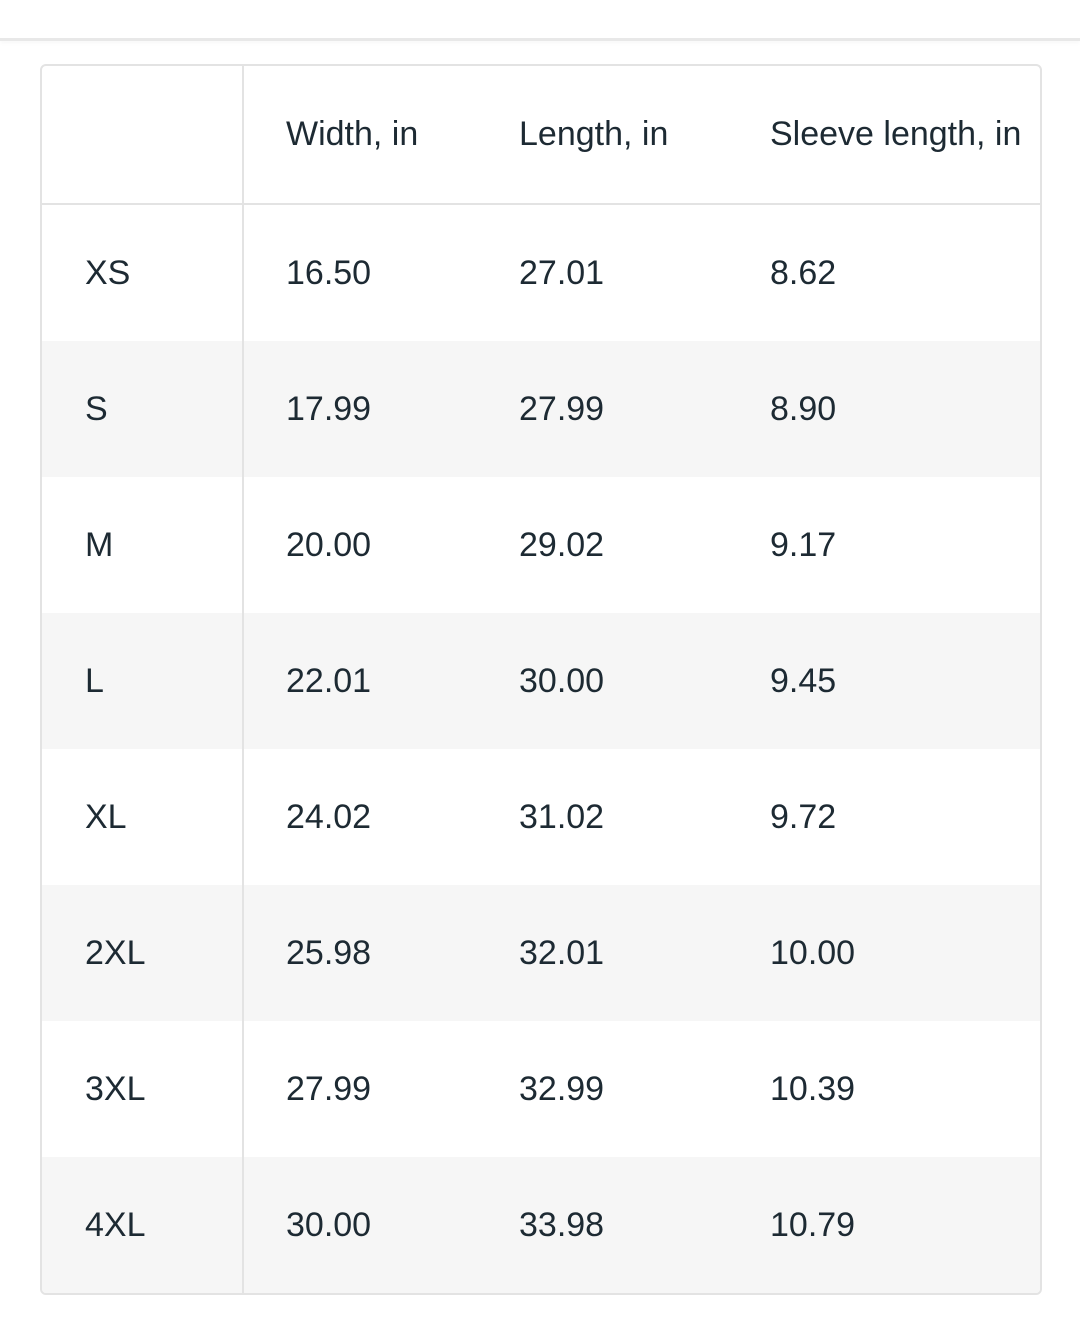 The image size is (1080, 1322). I want to click on table-row: XL 24.02 31.02 9.72, so click(541, 817).